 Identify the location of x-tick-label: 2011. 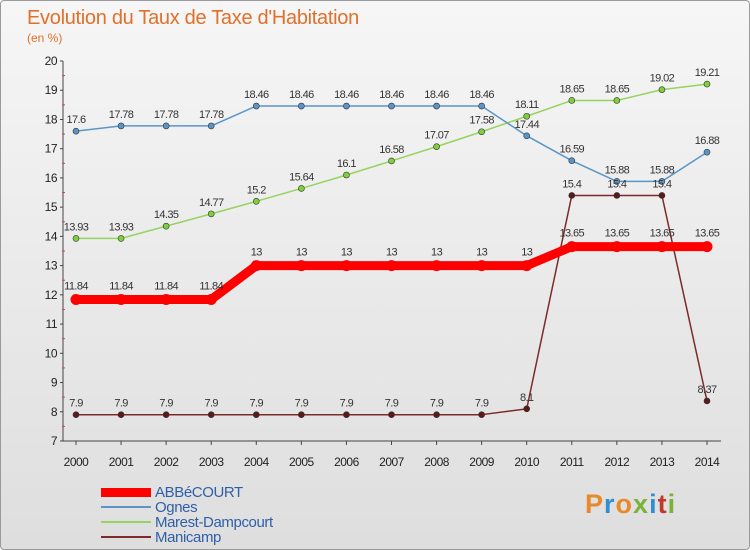
(572, 462).